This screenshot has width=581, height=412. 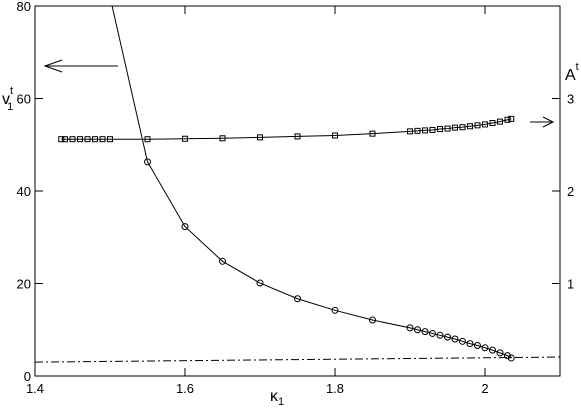 I want to click on x-label-text: κ, so click(x=274, y=396).